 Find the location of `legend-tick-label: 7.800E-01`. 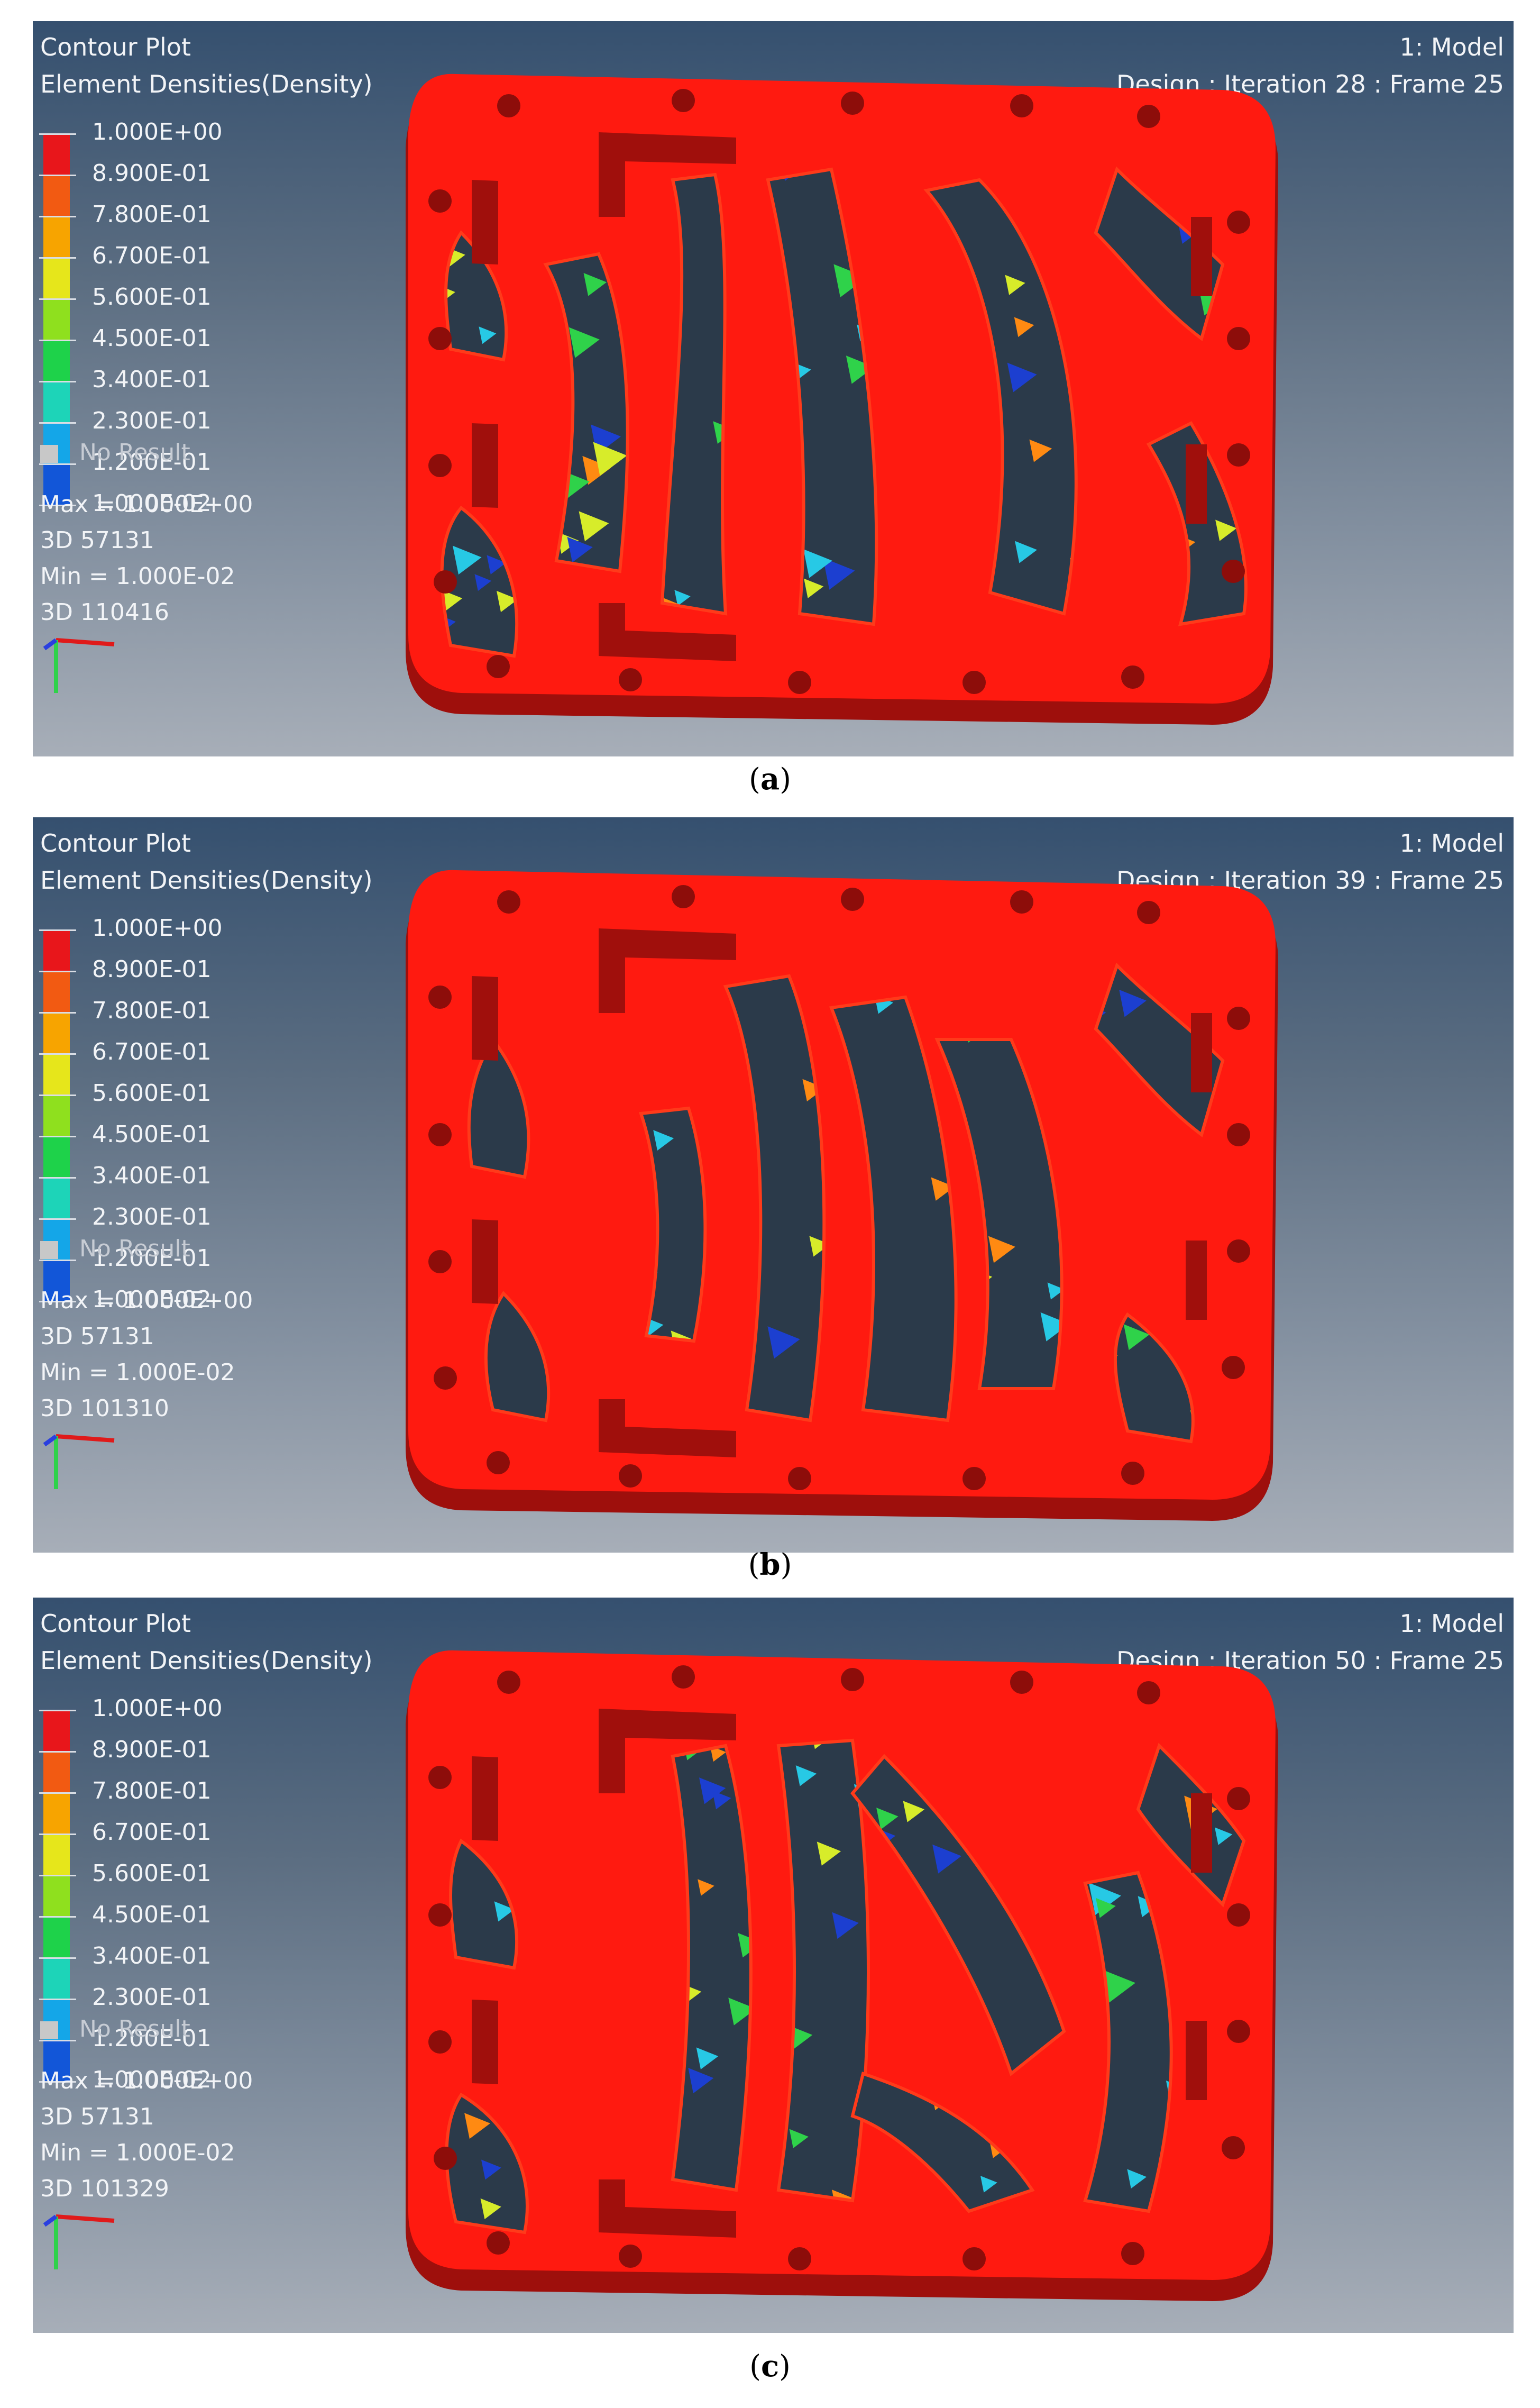

legend-tick-label: 7.800E-01 is located at coordinates (152, 1010).